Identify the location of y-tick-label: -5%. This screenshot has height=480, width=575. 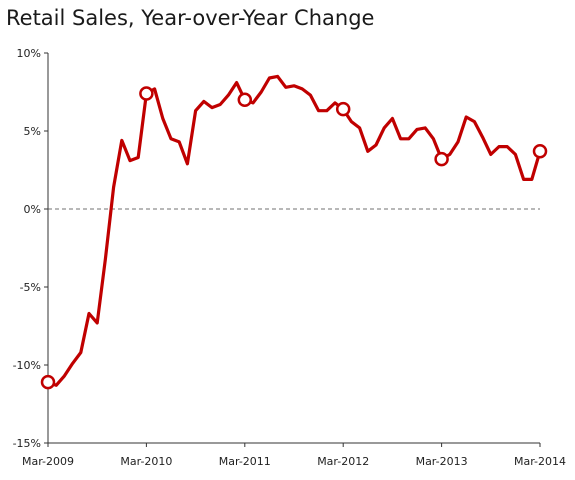
(30, 287).